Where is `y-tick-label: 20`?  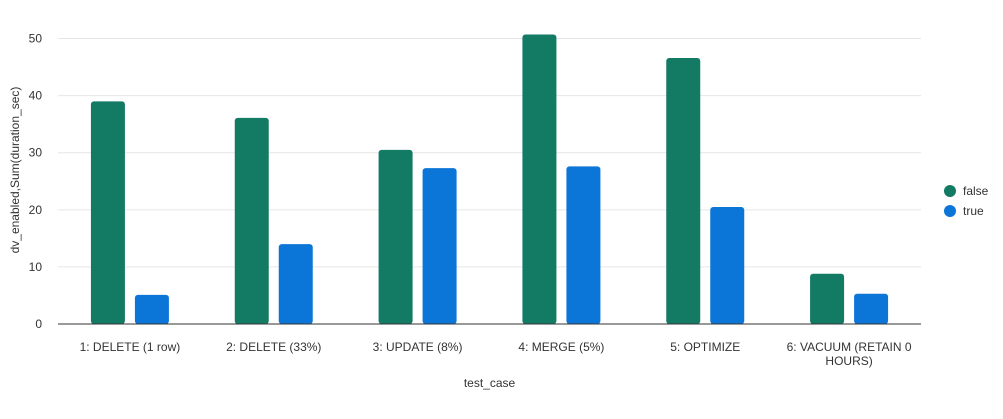 y-tick-label: 20 is located at coordinates (36, 210).